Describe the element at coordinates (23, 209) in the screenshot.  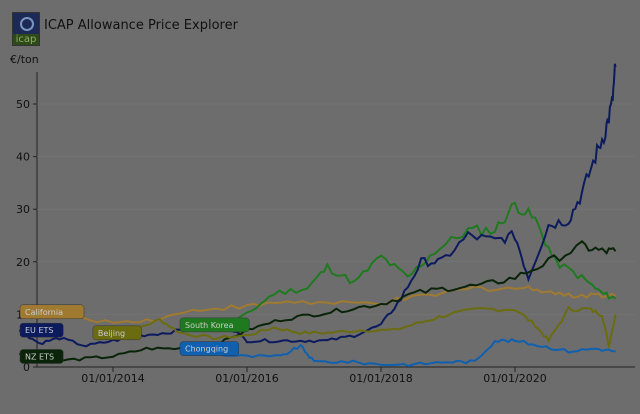
I see `y-tick-label: 30` at that location.